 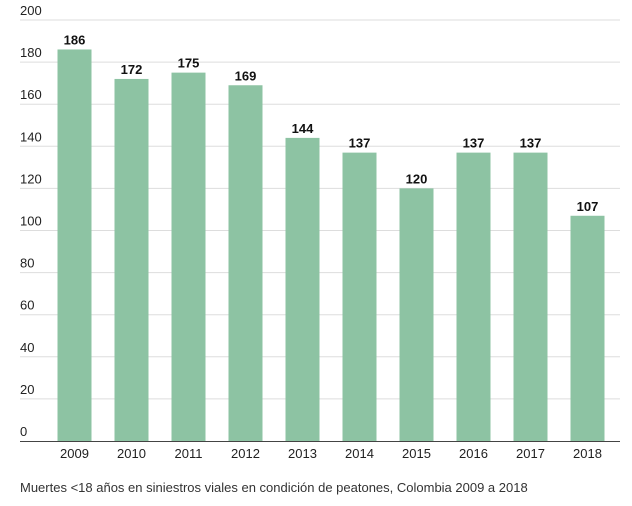 I want to click on x-tick-label: 2017, so click(x=530, y=453).